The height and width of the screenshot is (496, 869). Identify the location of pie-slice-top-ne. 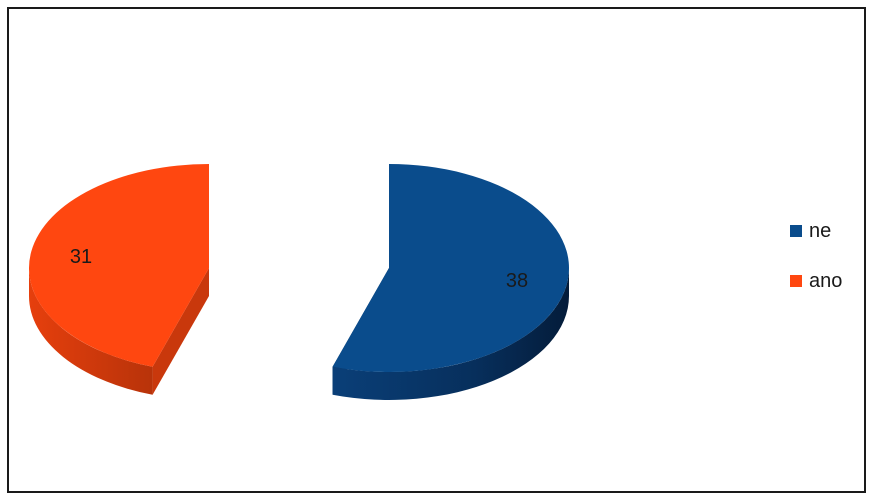
(450, 268).